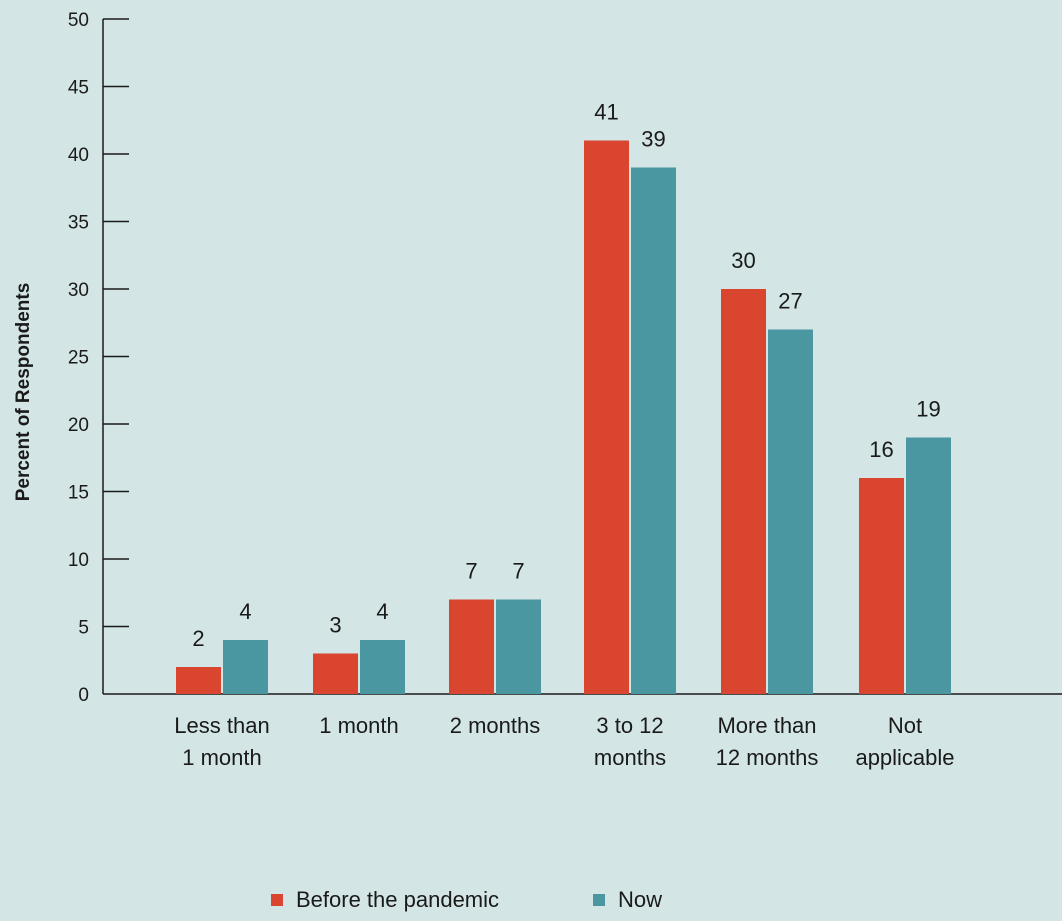 Image resolution: width=1062 pixels, height=921 pixels. Describe the element at coordinates (83, 695) in the screenshot. I see `y-tick-label: 0` at that location.